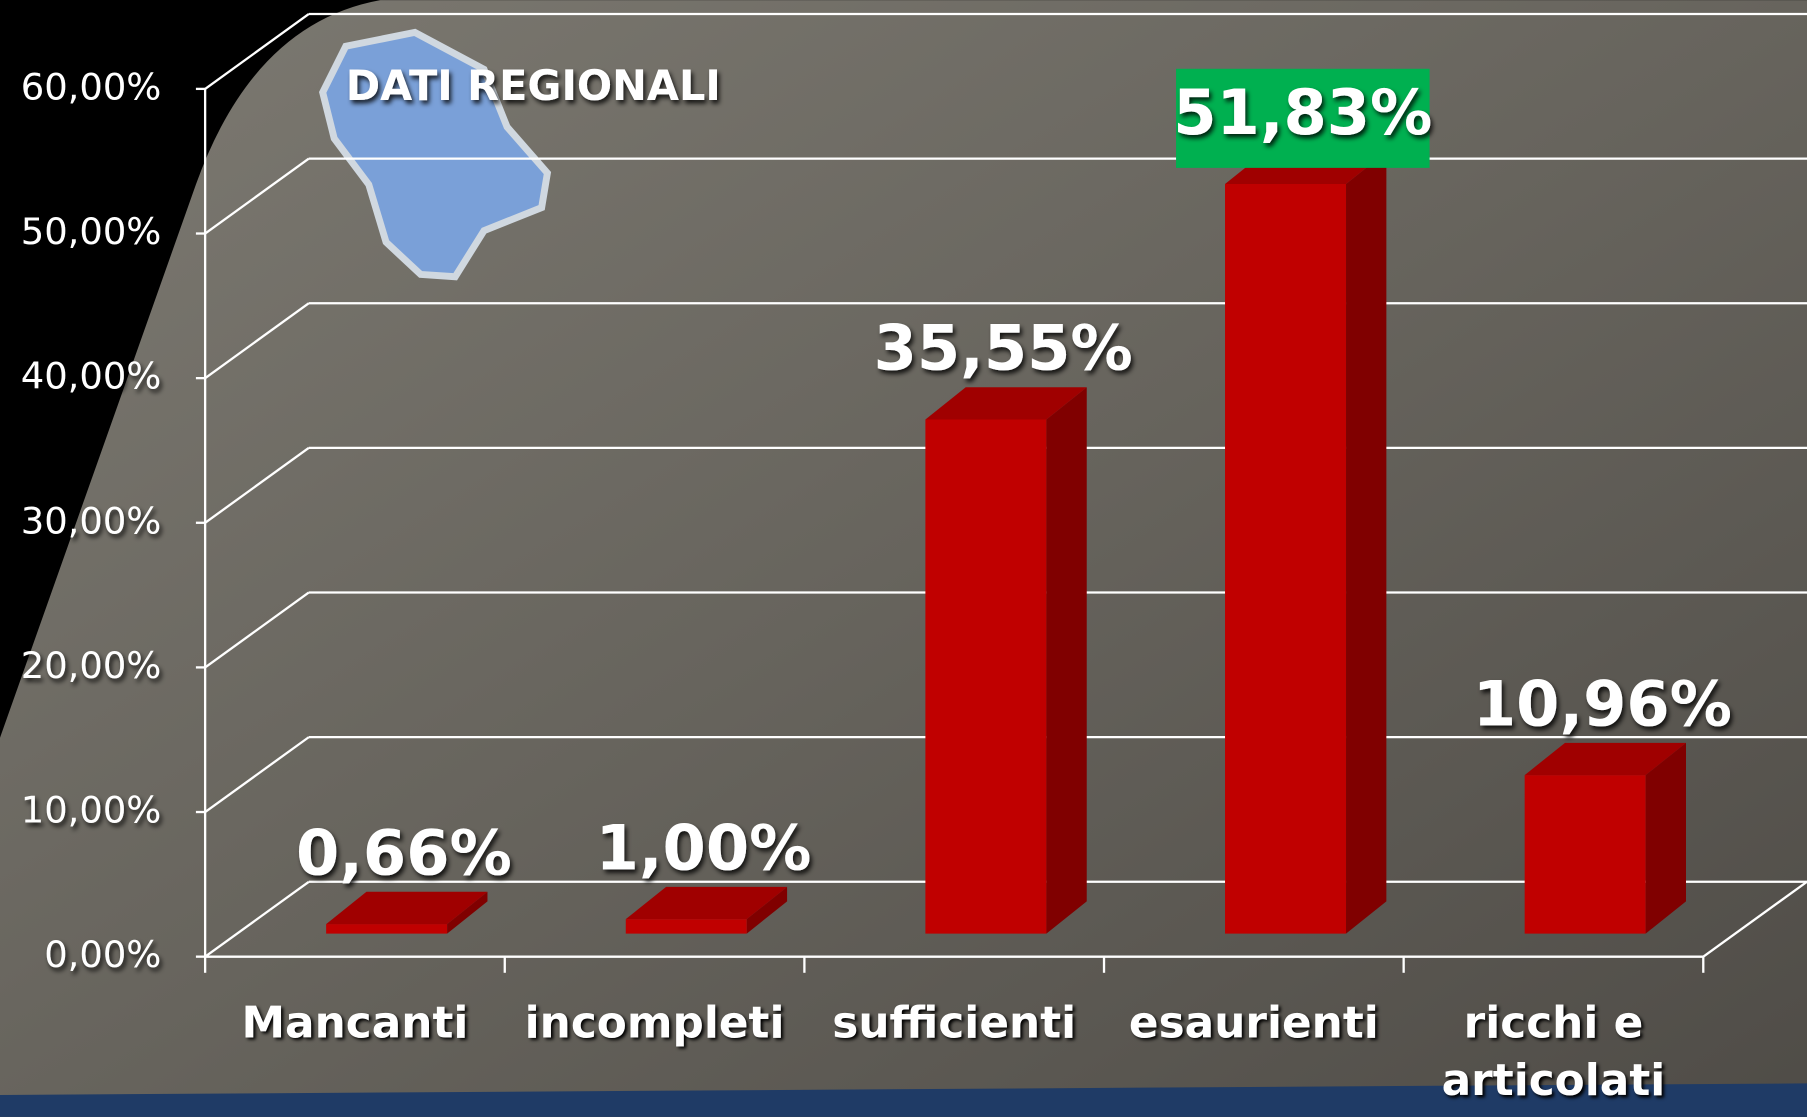 The height and width of the screenshot is (1117, 1807). I want to click on axis-line, so click(1754, 919).